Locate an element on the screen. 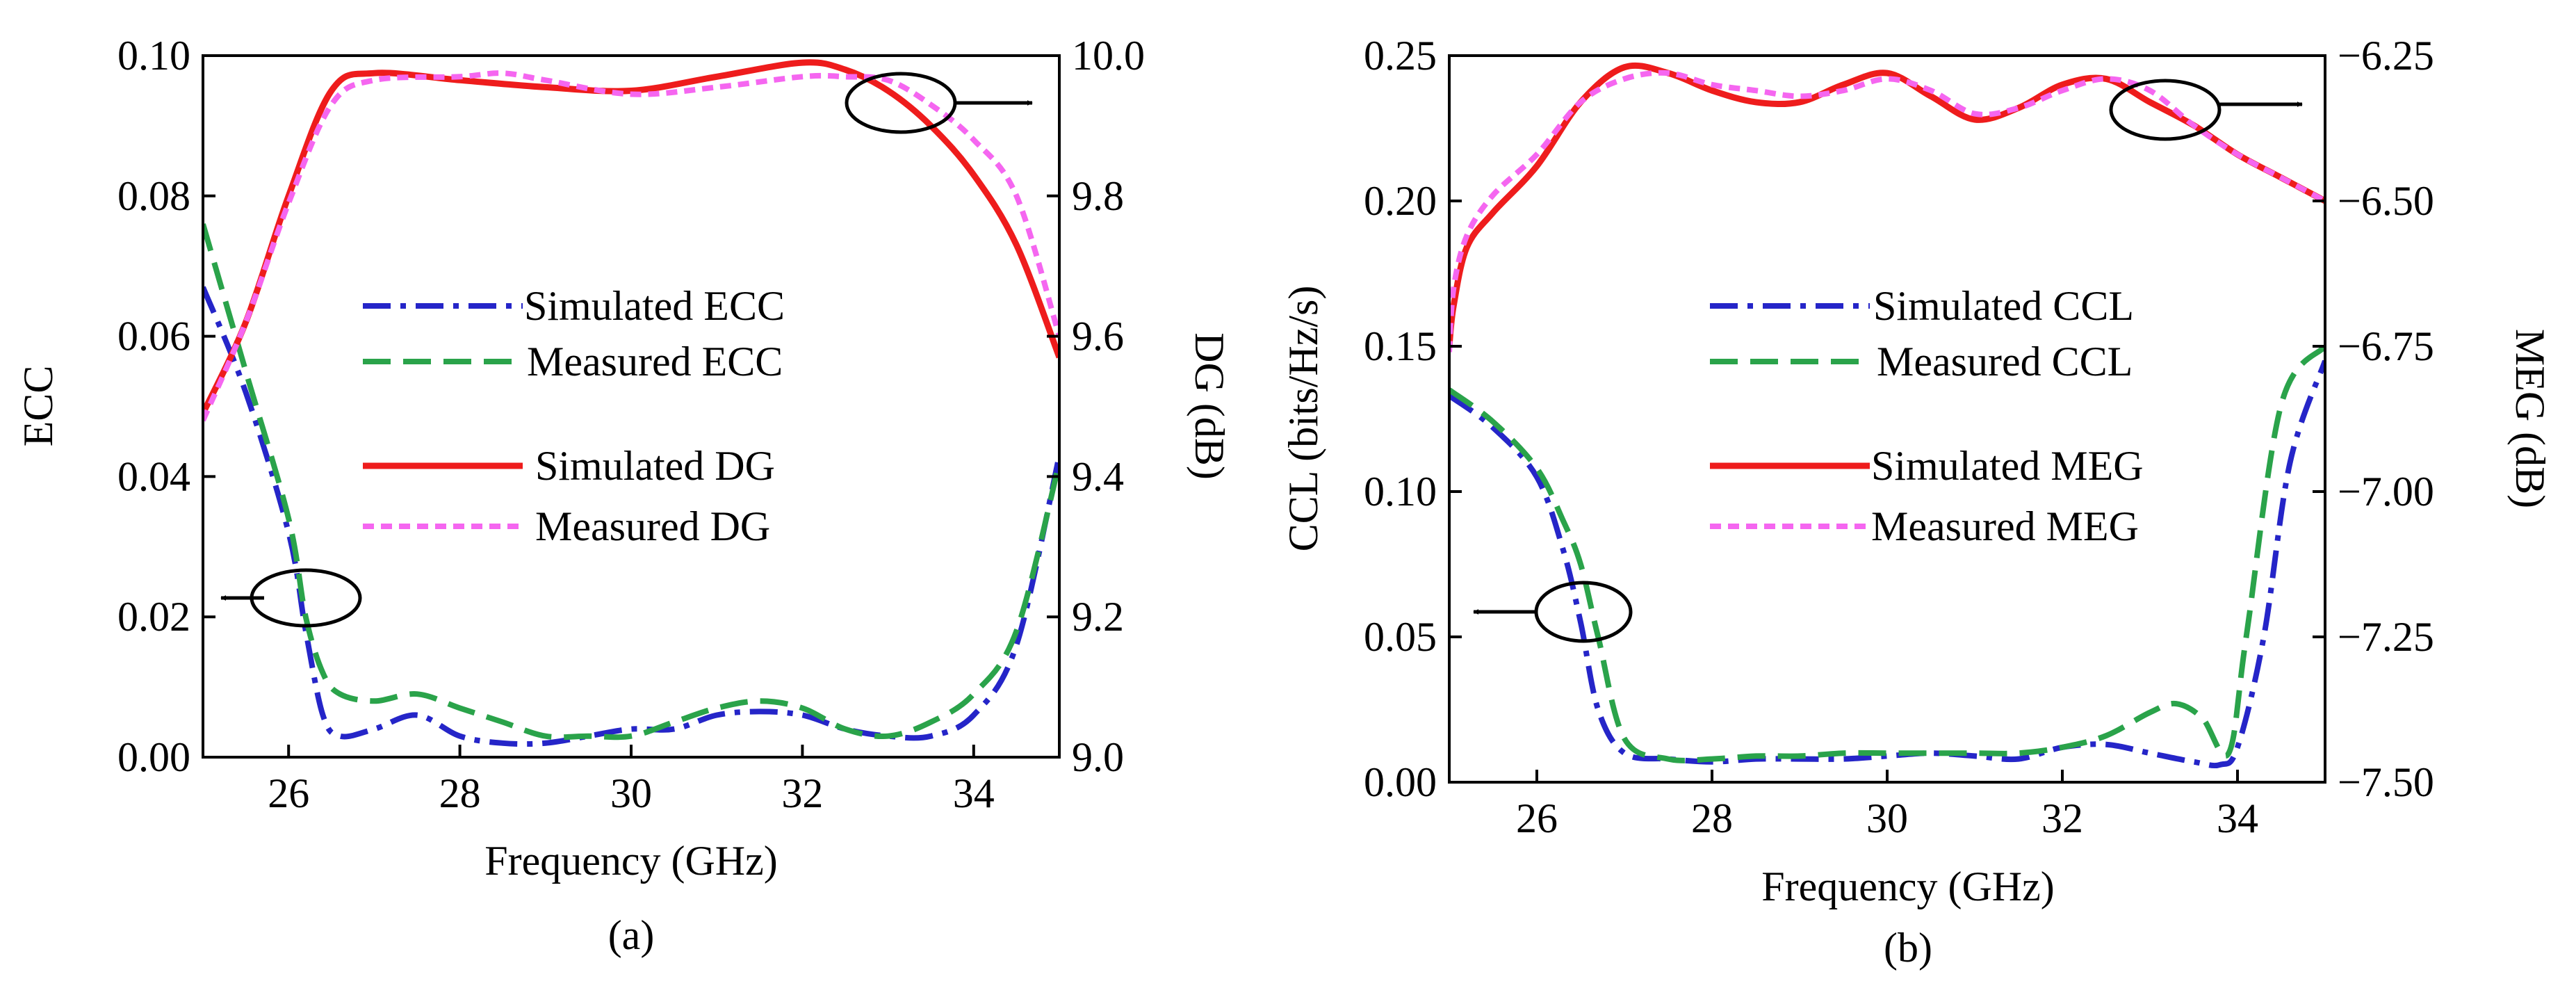  legend-label-simulated-ecc: Simulated ECC is located at coordinates (654, 306).